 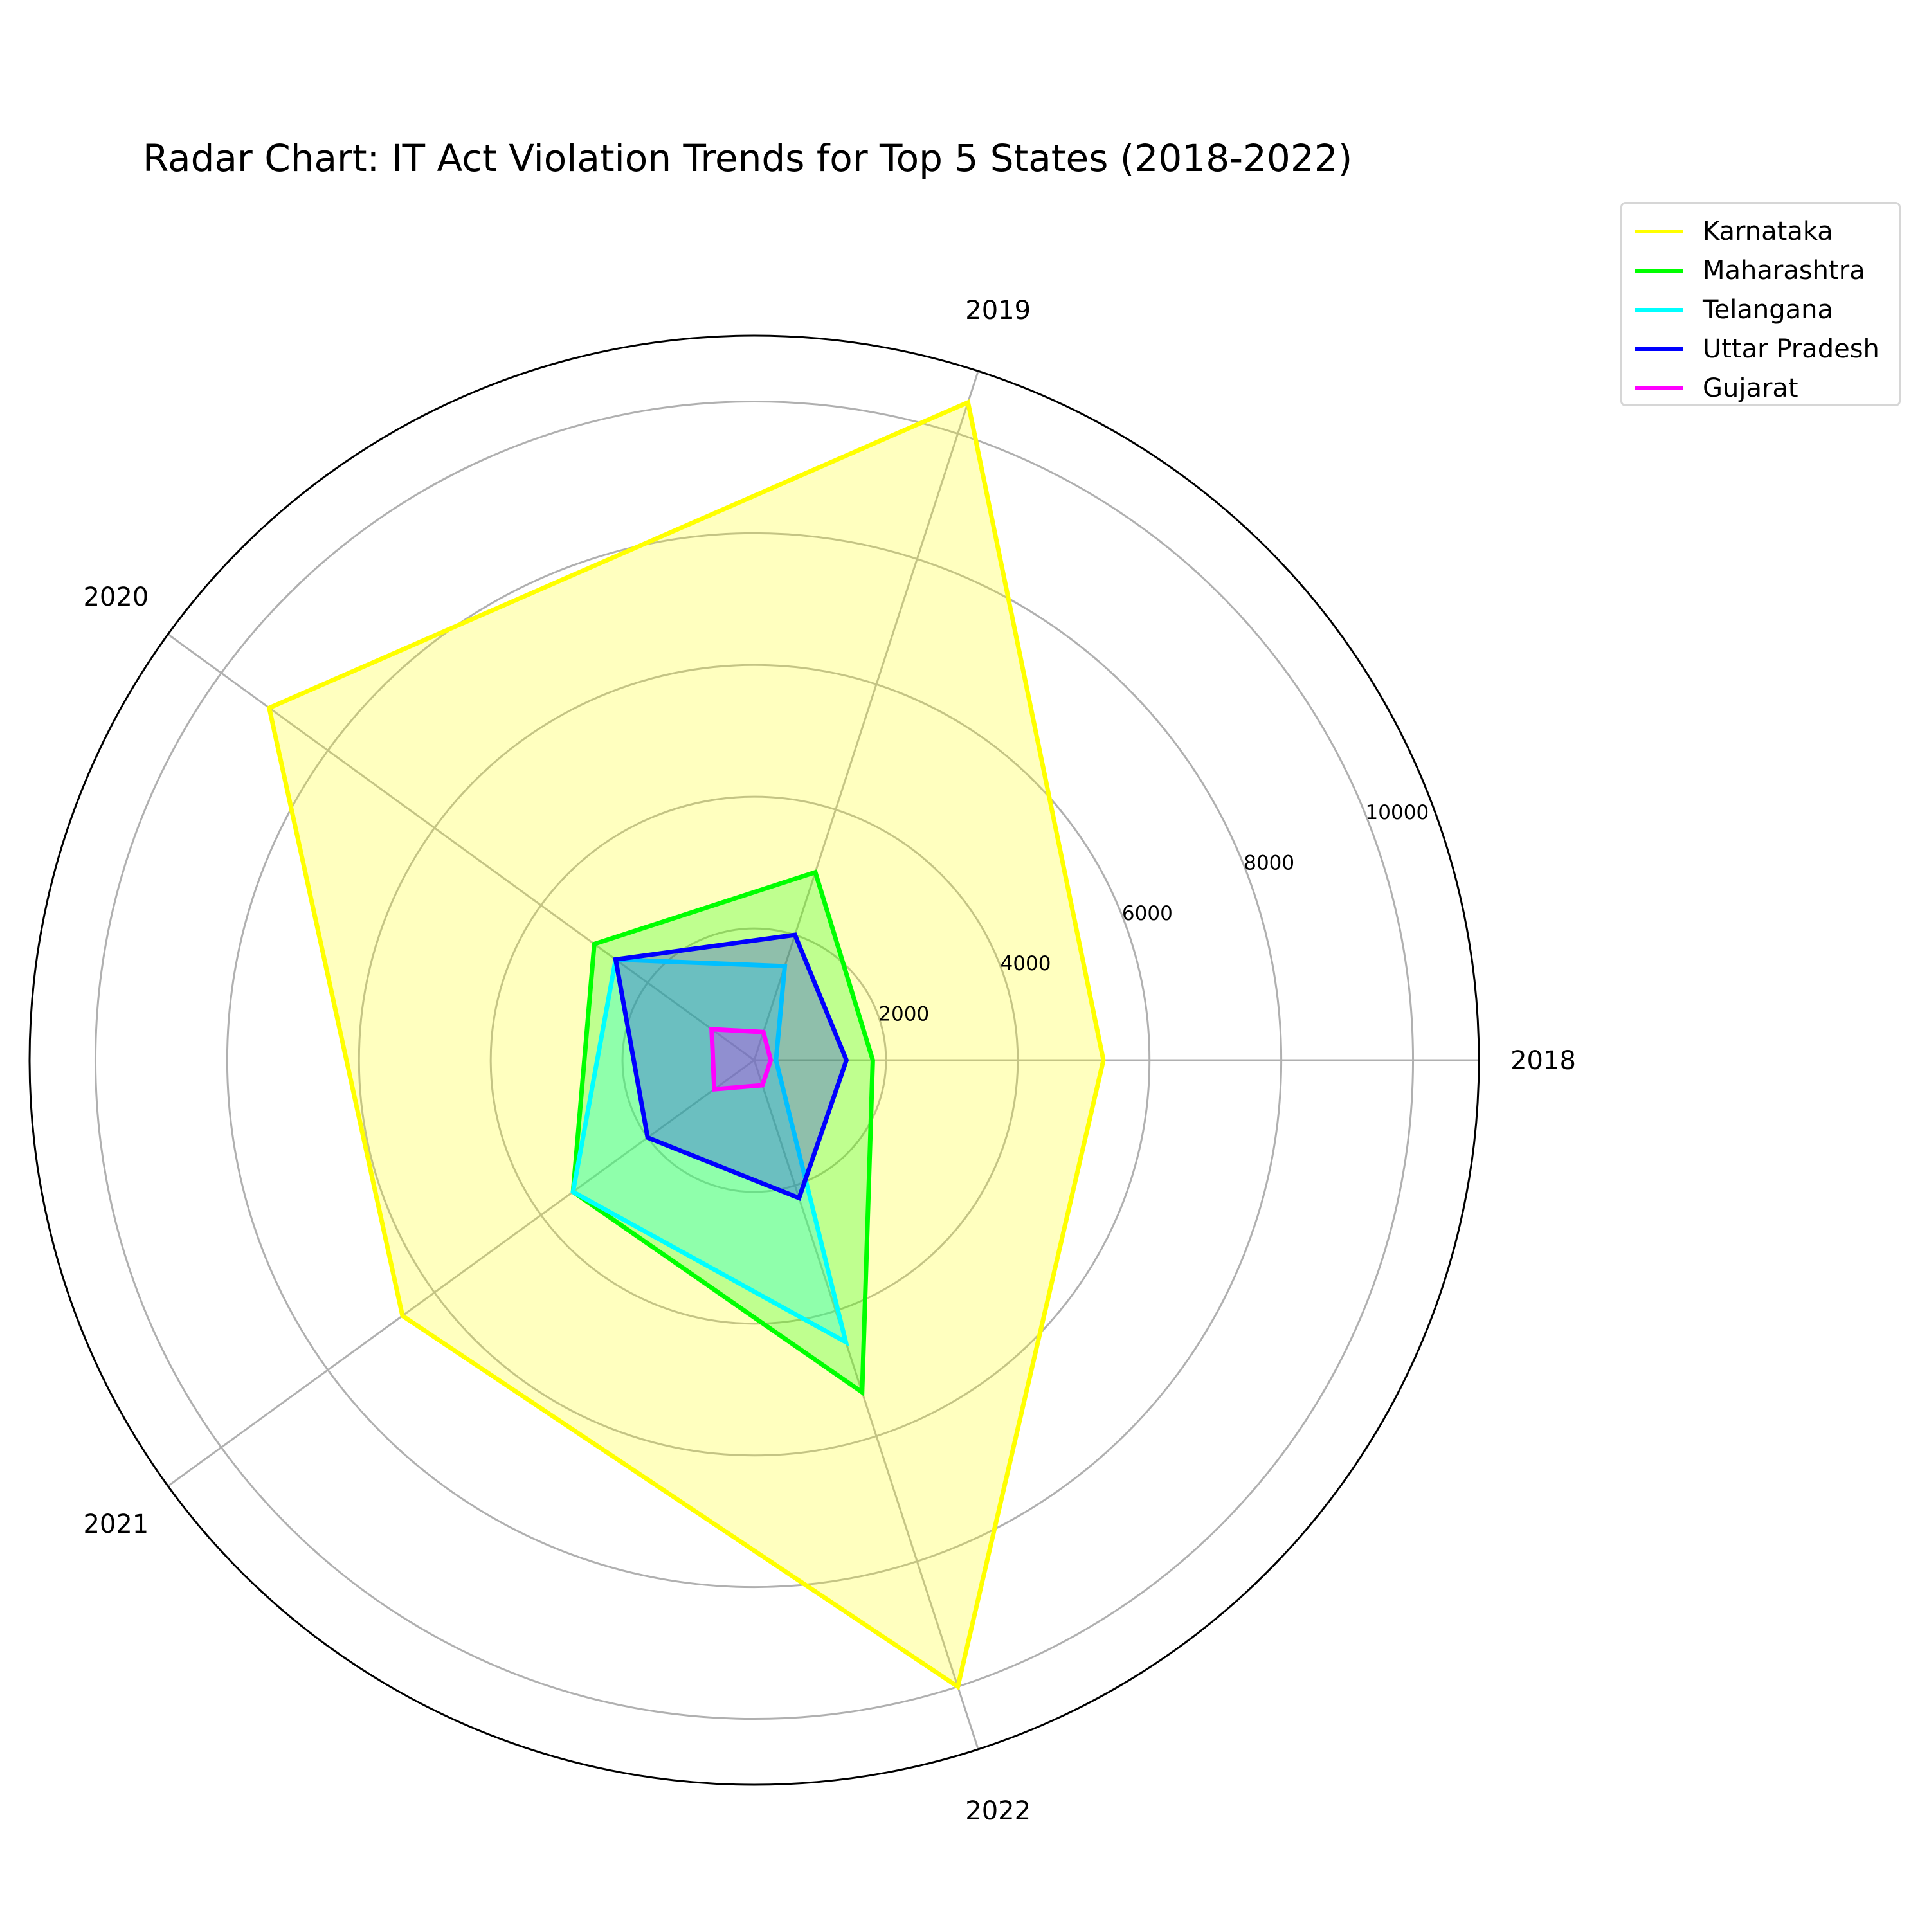 I want to click on legend-label: Karnataka, so click(x=1768, y=231).